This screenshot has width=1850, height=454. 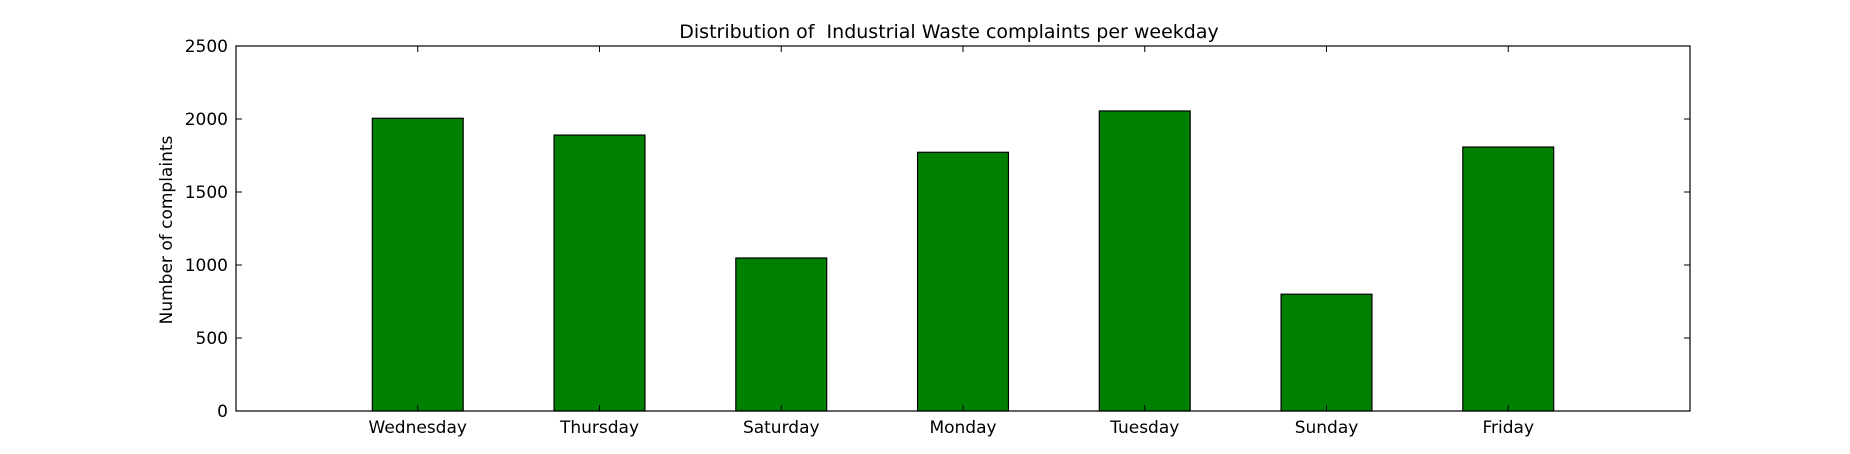 I want to click on x-tick-label-tuesday: Tuesday, so click(x=1144, y=428).